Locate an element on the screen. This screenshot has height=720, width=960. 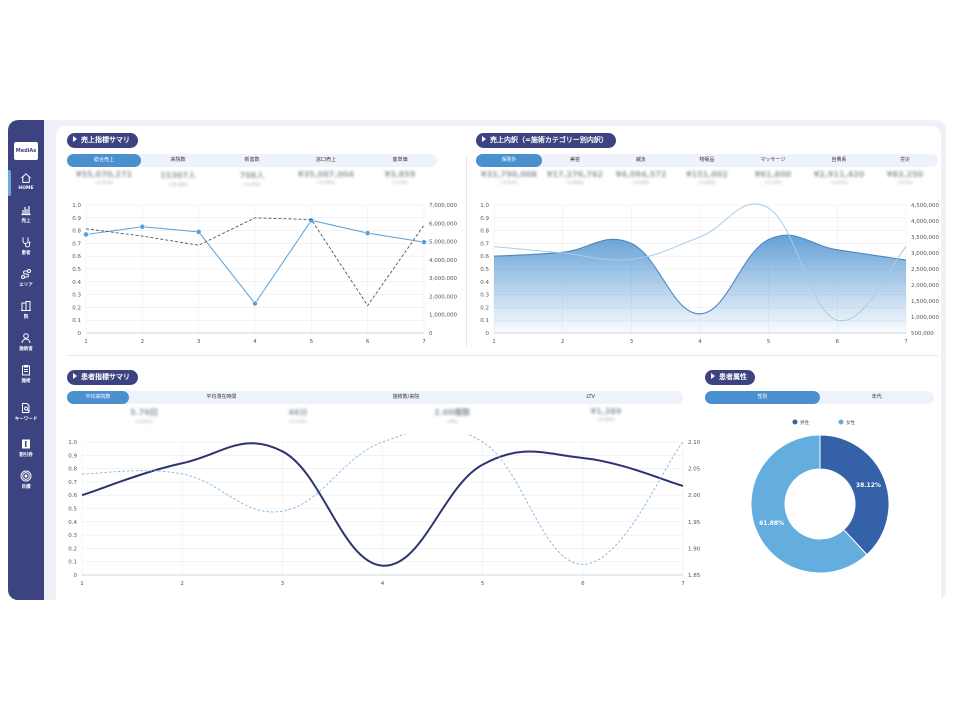
tab-total-sales: 総合売上 is located at coordinates (104, 160).